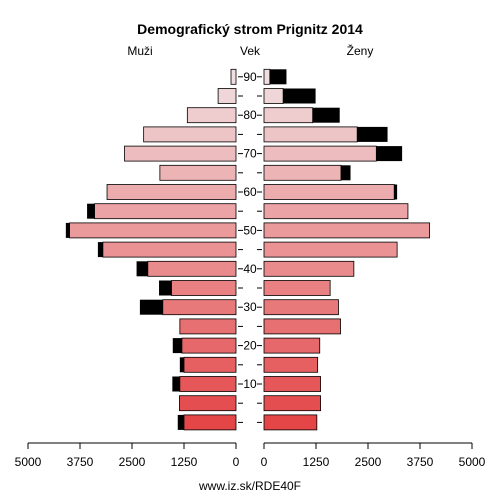 The height and width of the screenshot is (500, 500). I want to click on left-series-label: Muži, so click(139, 51).